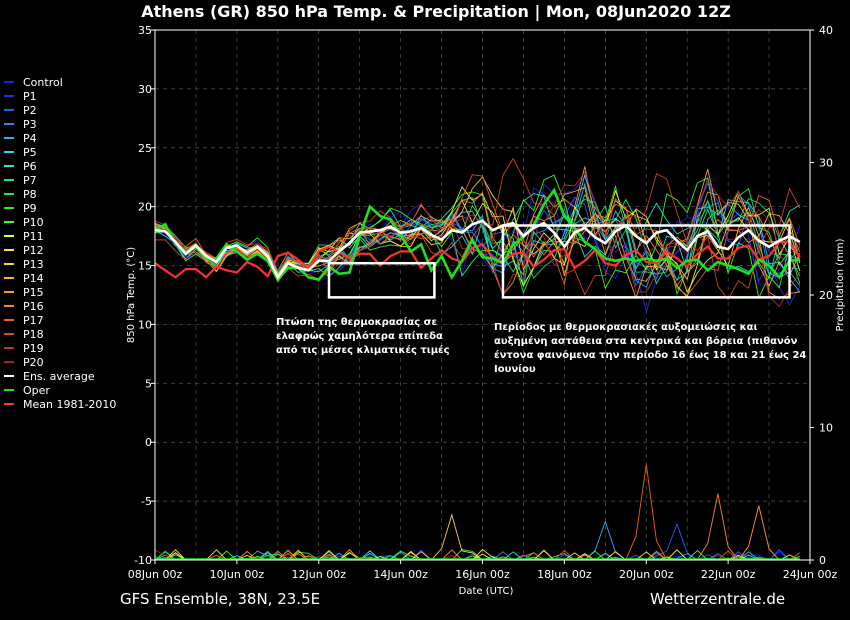 The width and height of the screenshot is (850, 620). I want to click on precipitation-lines, so click(477, 512).